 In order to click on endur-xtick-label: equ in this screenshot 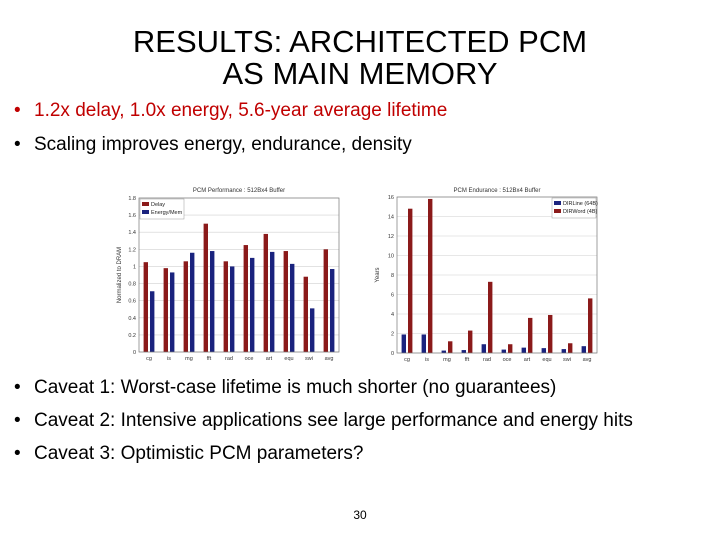, I will do `click(546, 360)`.